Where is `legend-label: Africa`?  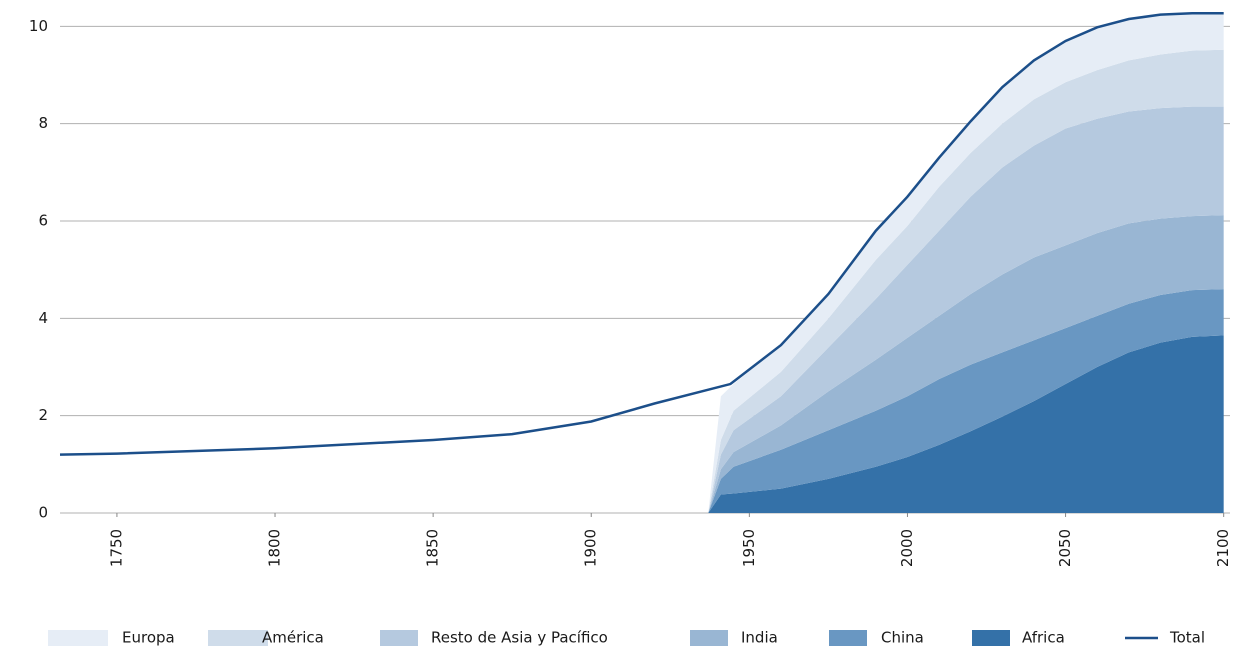
legend-label: Africa is located at coordinates (1043, 638).